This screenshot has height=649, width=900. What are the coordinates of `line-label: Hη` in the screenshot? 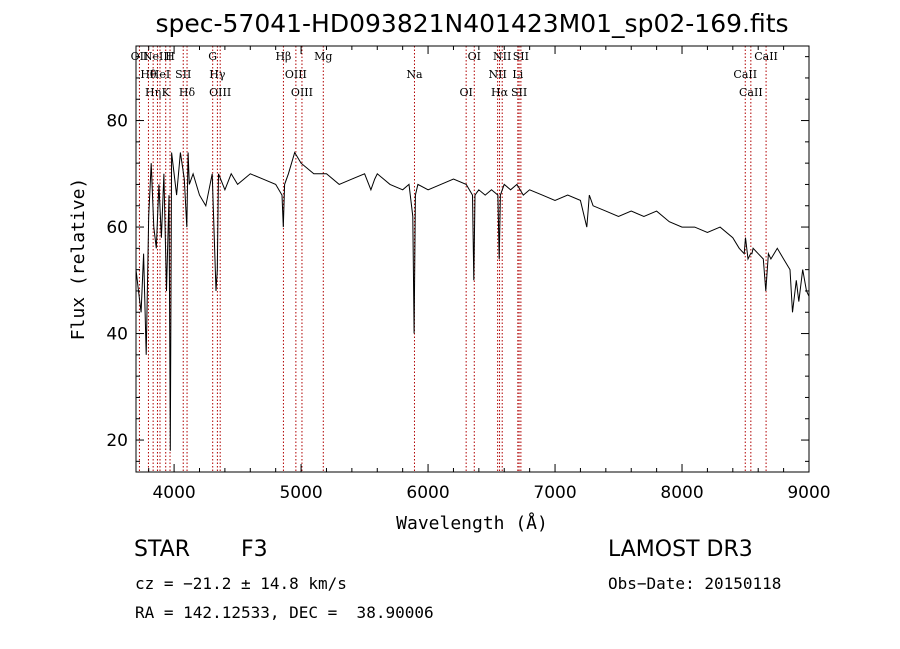 It's located at (153, 92).